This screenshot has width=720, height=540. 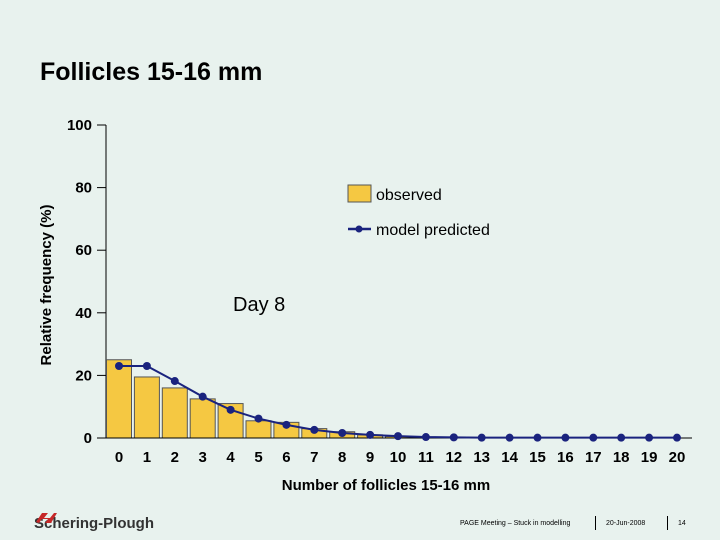 I want to click on x-tick-label: 0, so click(x=119, y=457).